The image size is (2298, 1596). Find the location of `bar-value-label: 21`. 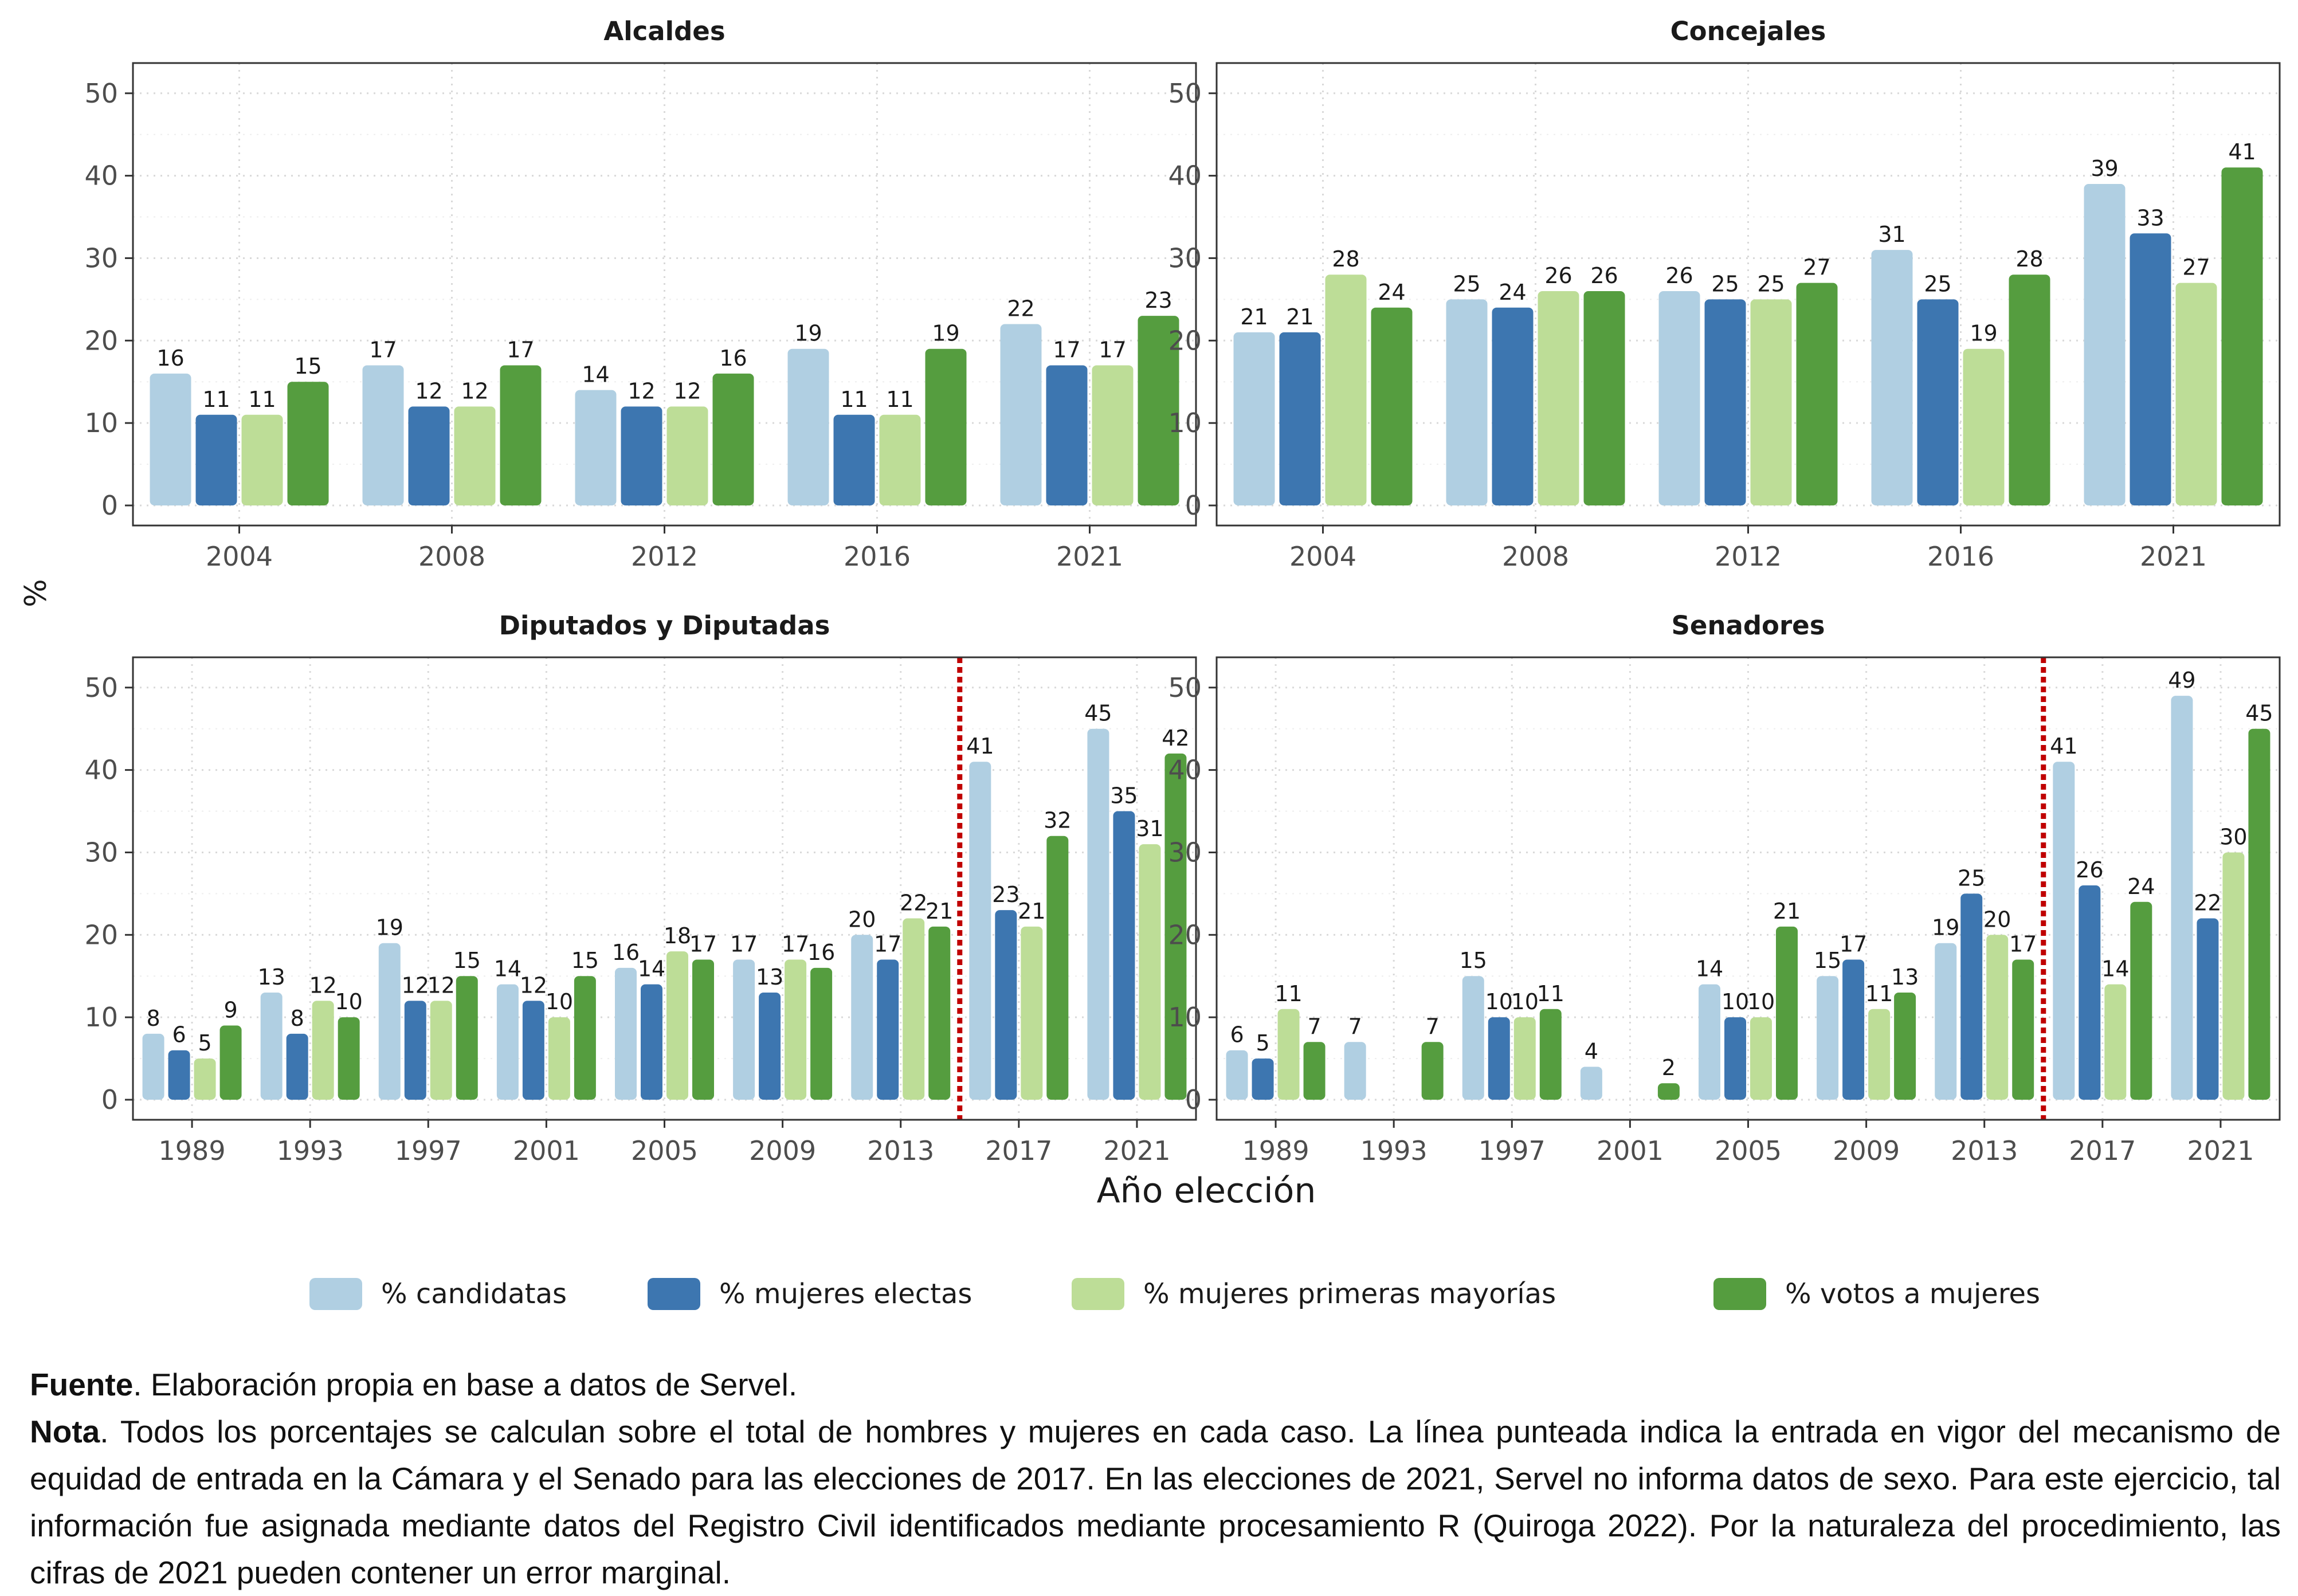

bar-value-label: 21 is located at coordinates (1254, 317).